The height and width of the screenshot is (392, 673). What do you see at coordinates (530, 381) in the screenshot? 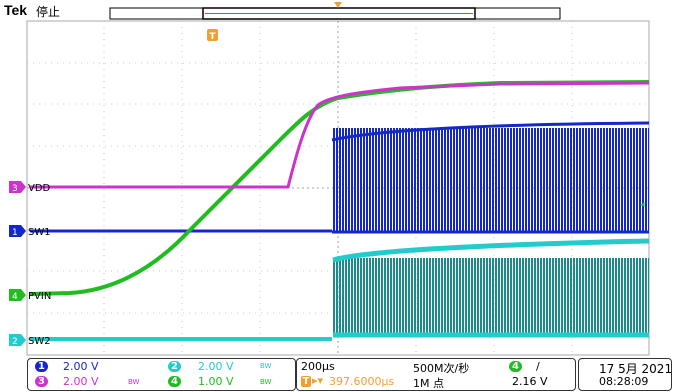
I see `trigger-level: 2.16 V` at bounding box center [530, 381].